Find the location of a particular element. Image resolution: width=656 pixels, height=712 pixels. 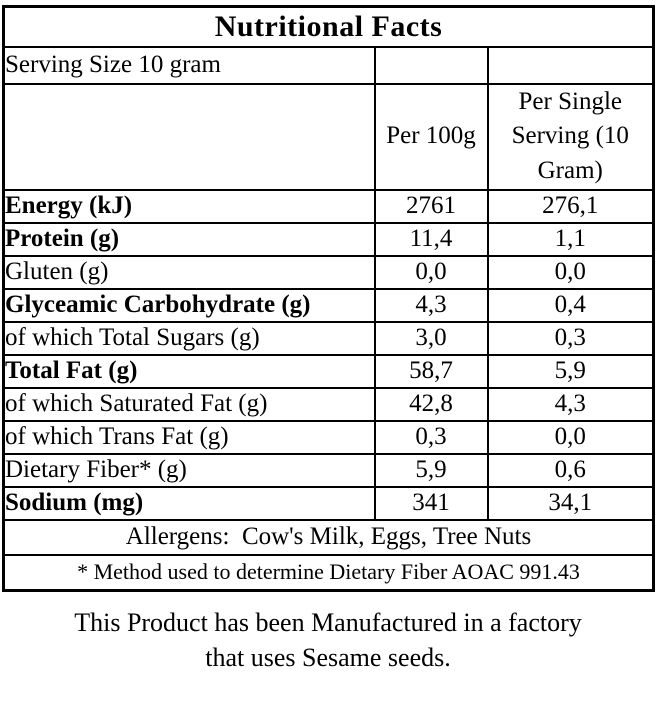

table-row-trans-fat: of which Trans Fat (g) 0,3 0,0 is located at coordinates (328, 437).